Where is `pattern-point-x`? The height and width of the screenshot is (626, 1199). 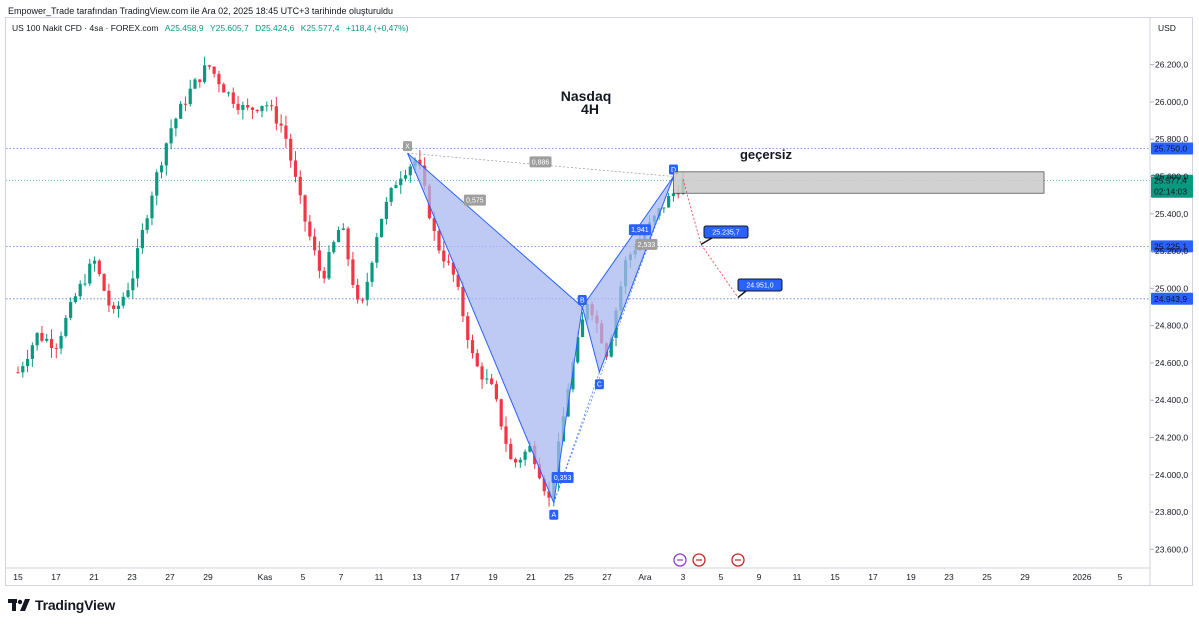 pattern-point-x is located at coordinates (407, 146).